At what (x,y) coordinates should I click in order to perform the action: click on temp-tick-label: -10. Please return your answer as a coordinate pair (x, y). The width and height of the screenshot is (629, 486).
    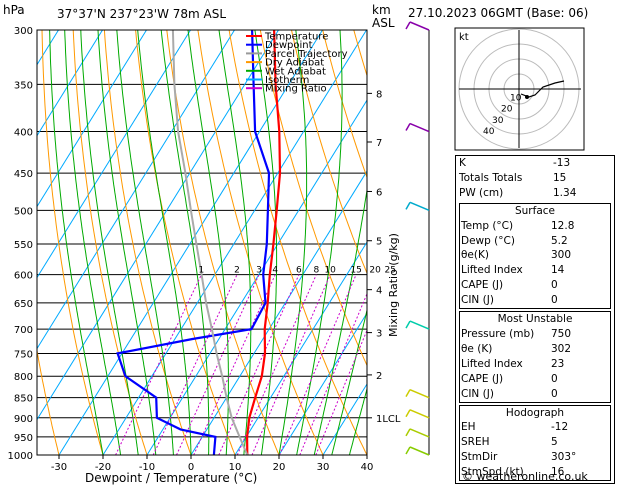
    Looking at the image, I should click on (147, 467).